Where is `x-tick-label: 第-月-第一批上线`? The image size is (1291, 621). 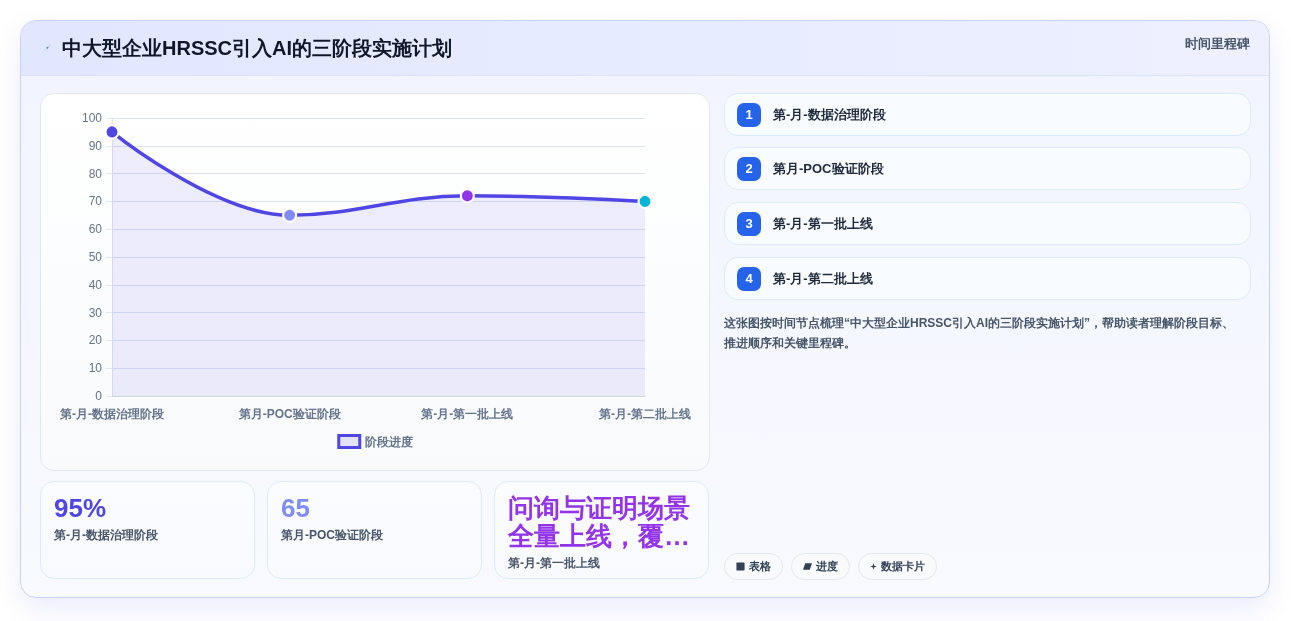
x-tick-label: 第-月-第一批上线 is located at coordinates (467, 414).